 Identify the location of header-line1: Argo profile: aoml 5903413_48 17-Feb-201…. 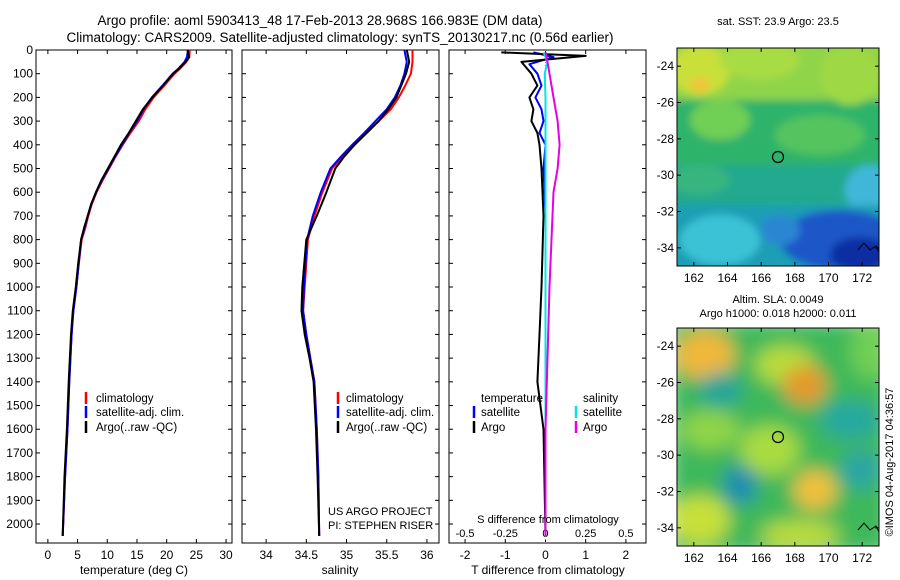
(319, 20).